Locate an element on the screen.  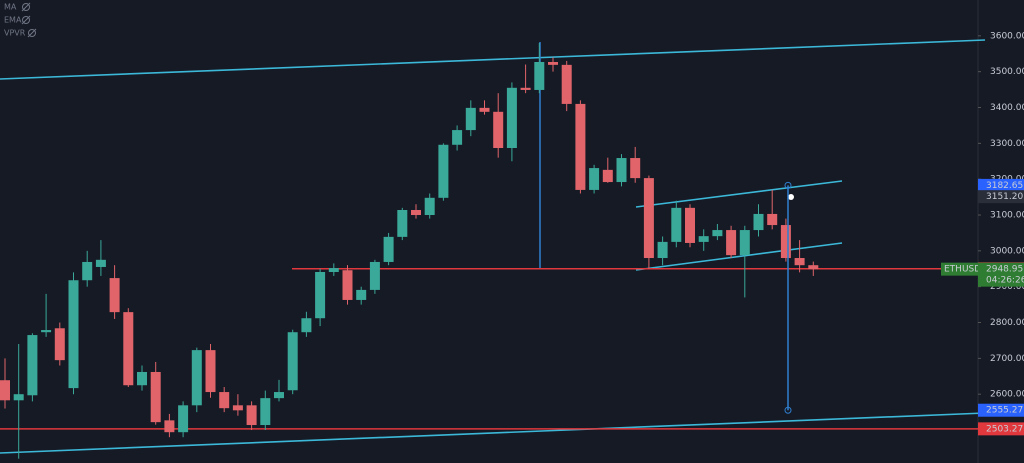
cursor-dot is located at coordinates (791, 197).